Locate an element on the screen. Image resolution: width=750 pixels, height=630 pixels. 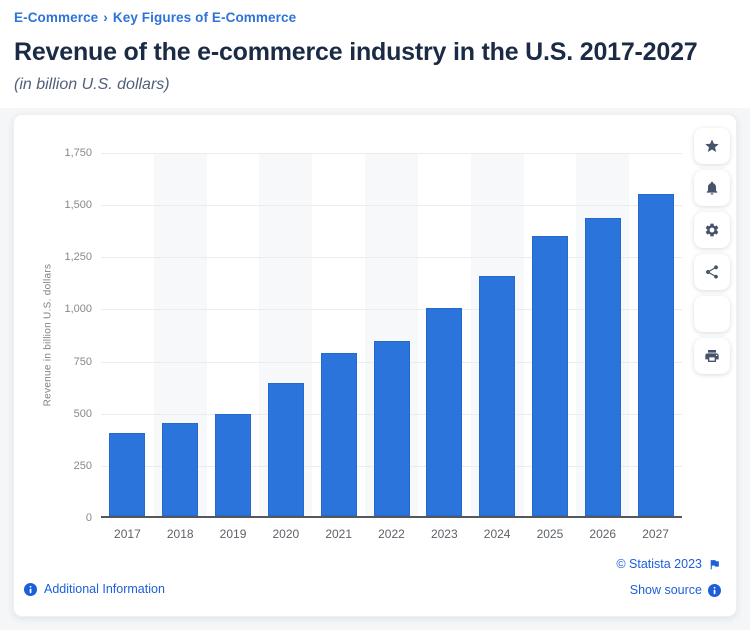
printer-icon is located at coordinates (712, 356).